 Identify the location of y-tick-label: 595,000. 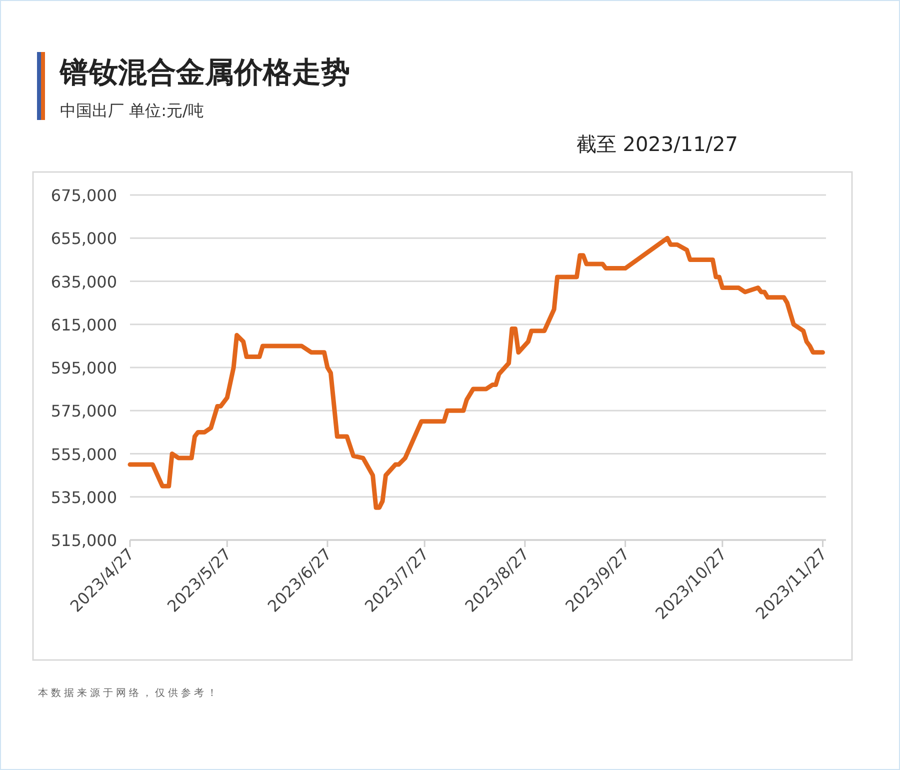
(83, 368).